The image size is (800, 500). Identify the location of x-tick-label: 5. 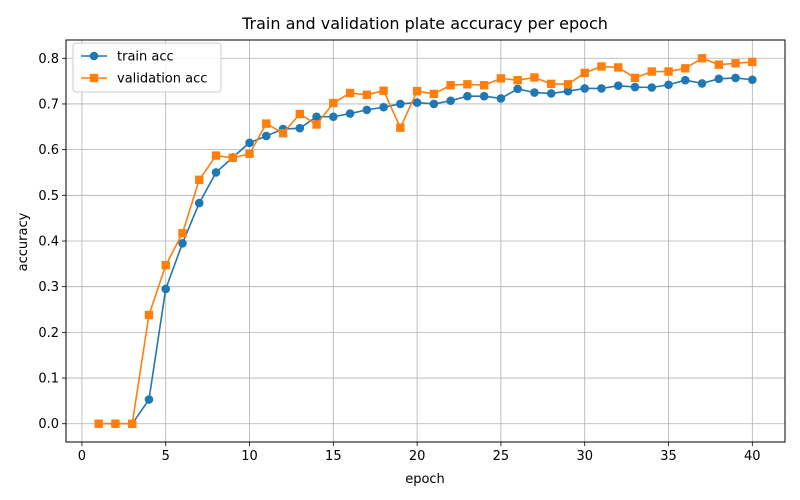
(166, 456).